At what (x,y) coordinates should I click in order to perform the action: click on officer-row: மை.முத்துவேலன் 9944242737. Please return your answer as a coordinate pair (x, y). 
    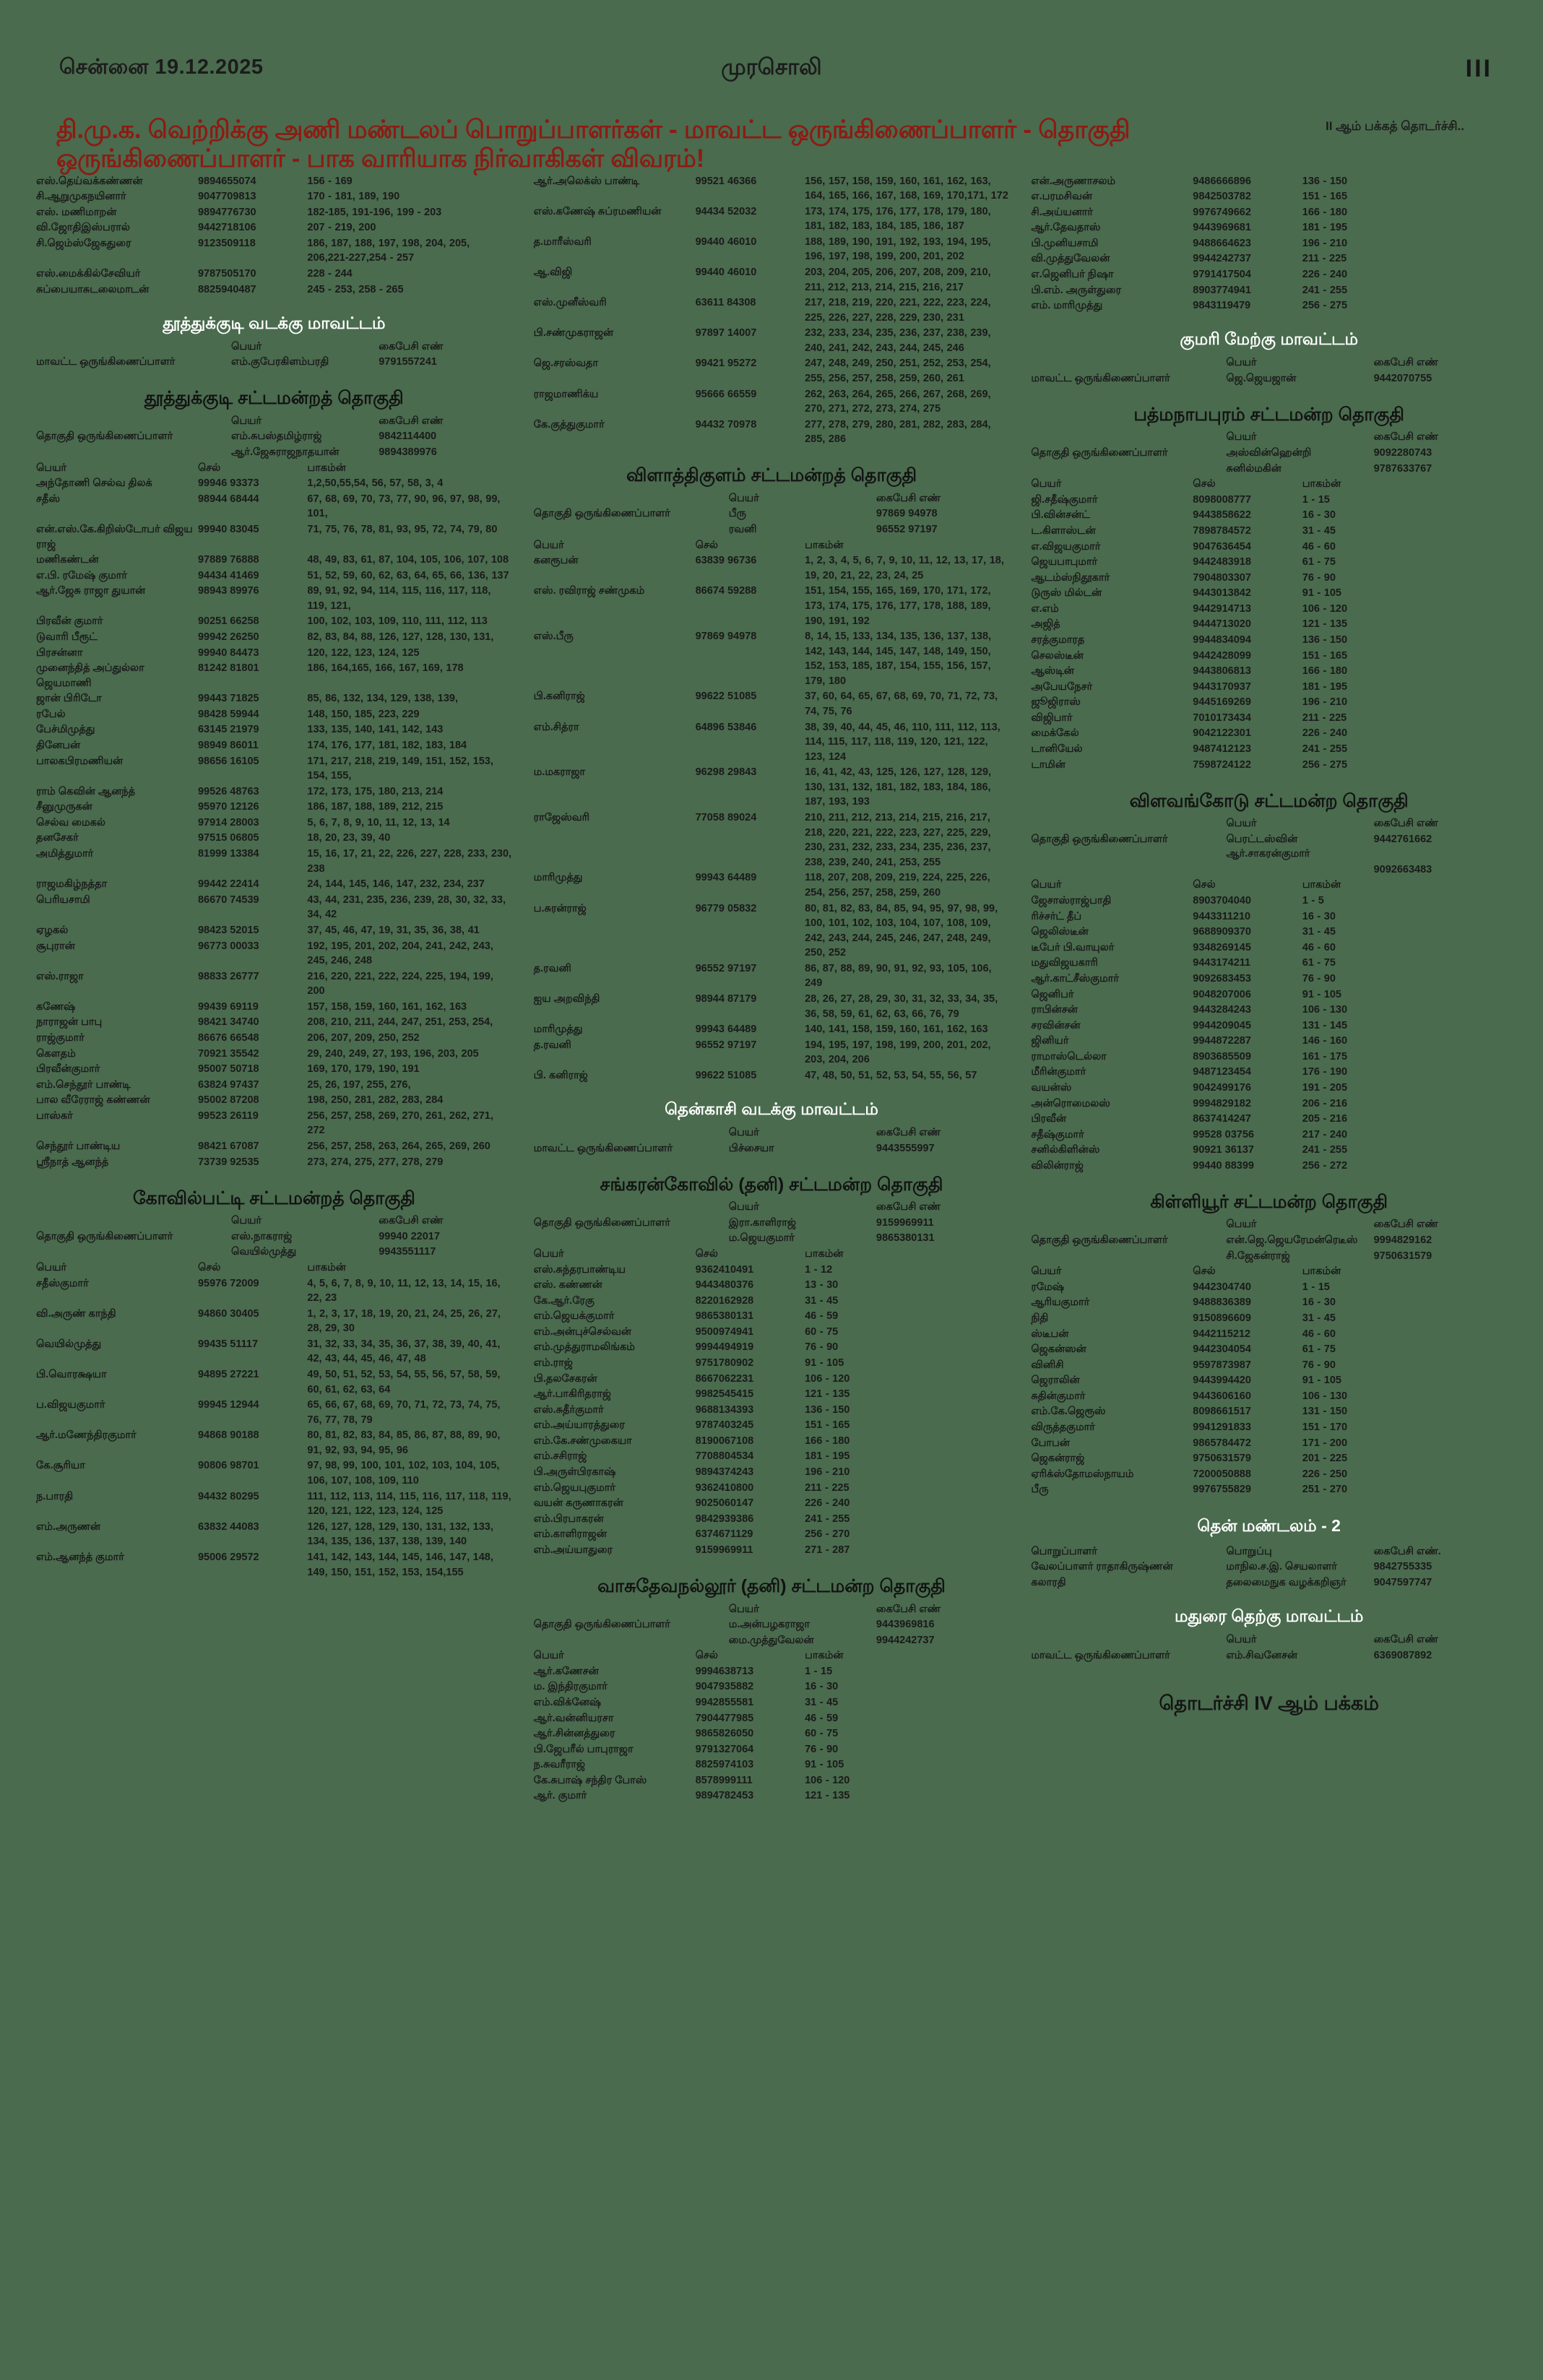
    Looking at the image, I should click on (772, 1640).